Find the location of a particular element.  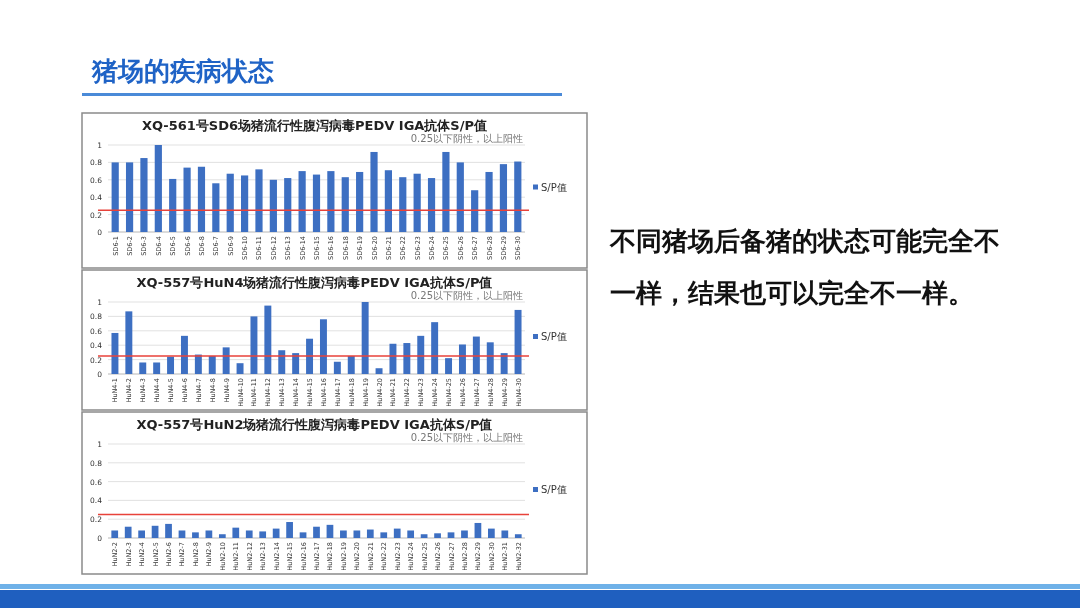

chart-title: XQ-557号HuN2场猪流行性腹泻病毒PEDV IGA抗体S/P值 is located at coordinates (314, 424).